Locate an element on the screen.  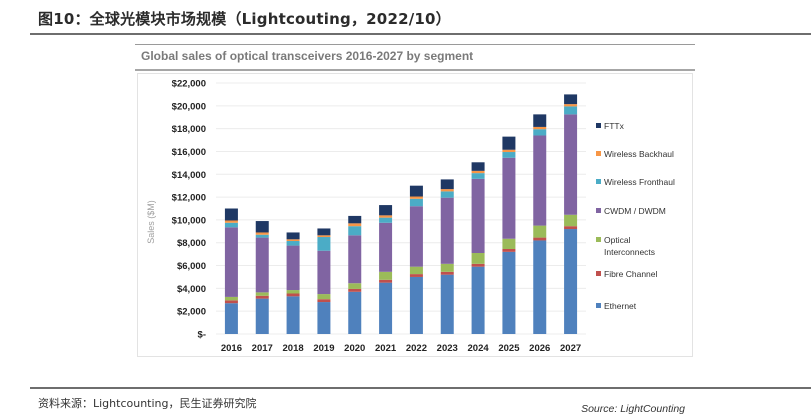
x-tick-label: 2027 is located at coordinates (570, 348).